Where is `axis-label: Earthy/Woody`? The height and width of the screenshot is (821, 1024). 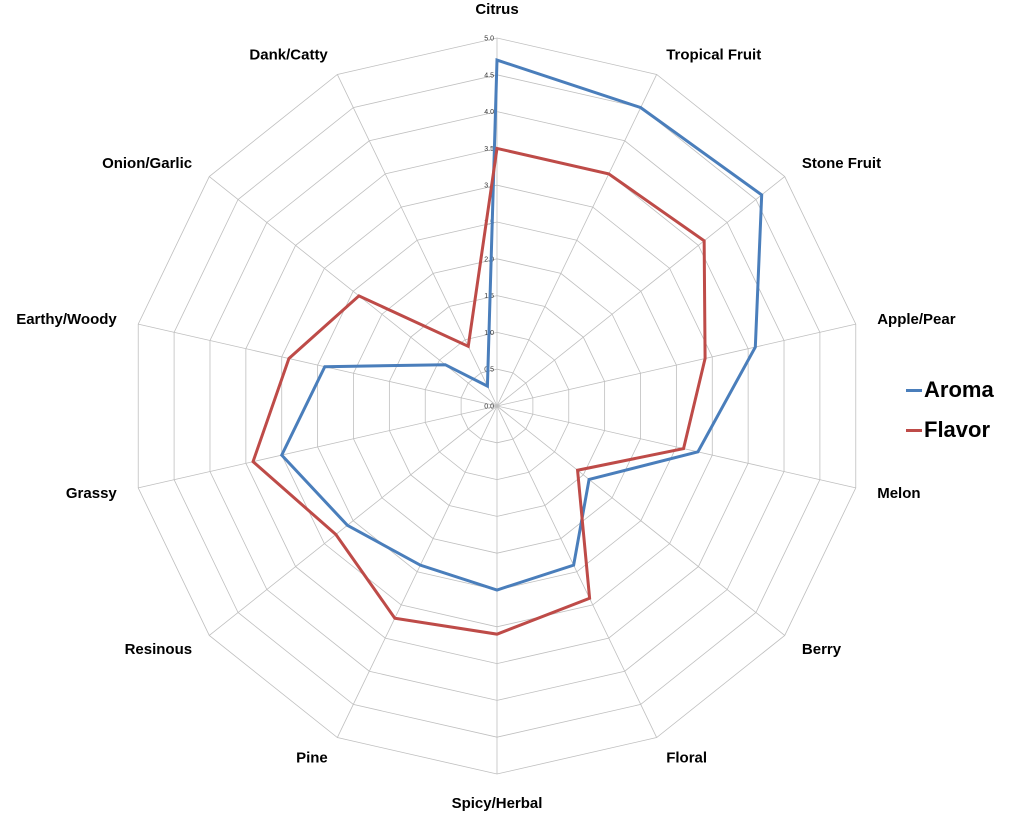
axis-label: Earthy/Woody is located at coordinates (66, 319).